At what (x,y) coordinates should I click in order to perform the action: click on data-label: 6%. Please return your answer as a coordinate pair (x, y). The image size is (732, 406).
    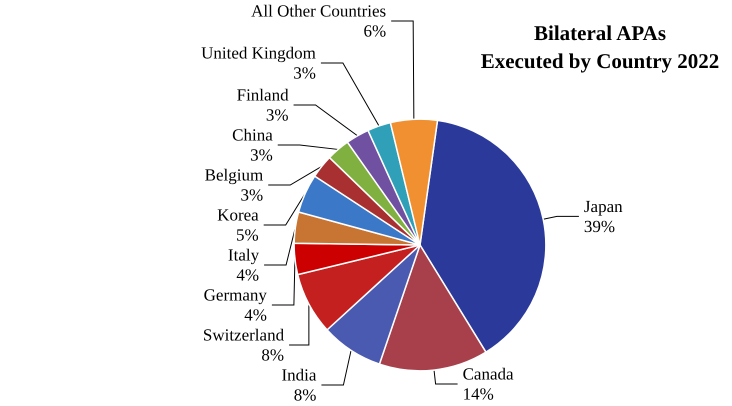
    Looking at the image, I should click on (374, 31).